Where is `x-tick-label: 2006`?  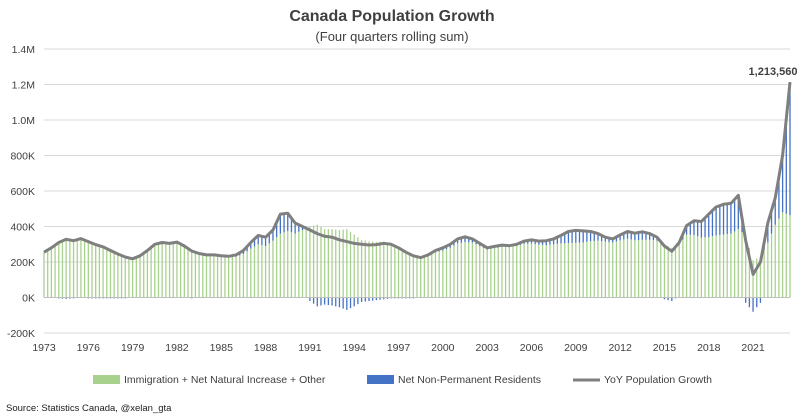
x-tick-label: 2006 is located at coordinates (532, 348).